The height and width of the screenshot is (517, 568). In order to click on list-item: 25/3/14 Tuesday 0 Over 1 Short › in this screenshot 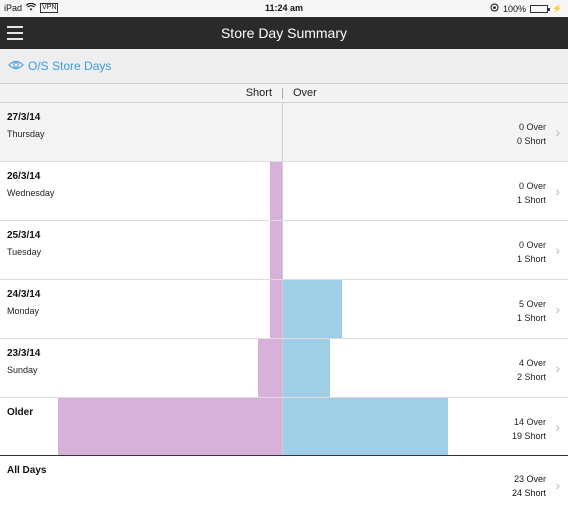, I will do `click(284, 250)`.